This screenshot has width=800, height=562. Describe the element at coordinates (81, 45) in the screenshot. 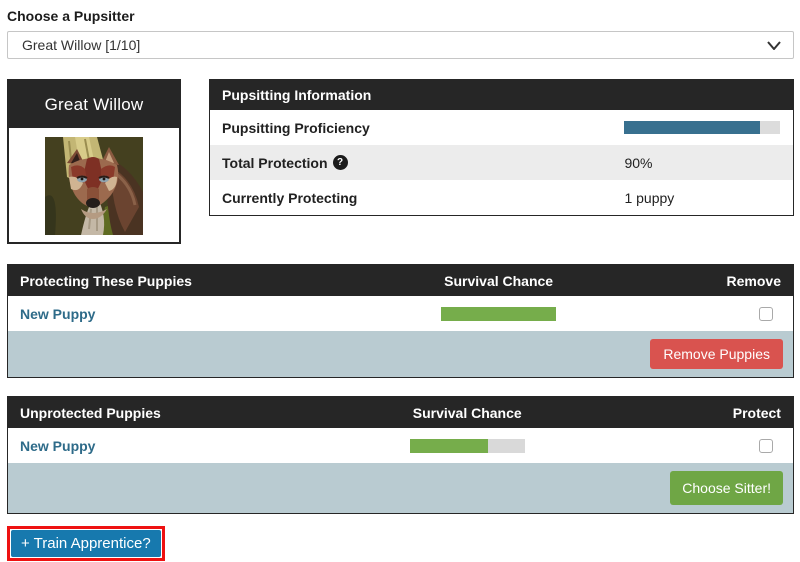

I see `pupsitter-select-value: Great Willow [1/10]` at that location.